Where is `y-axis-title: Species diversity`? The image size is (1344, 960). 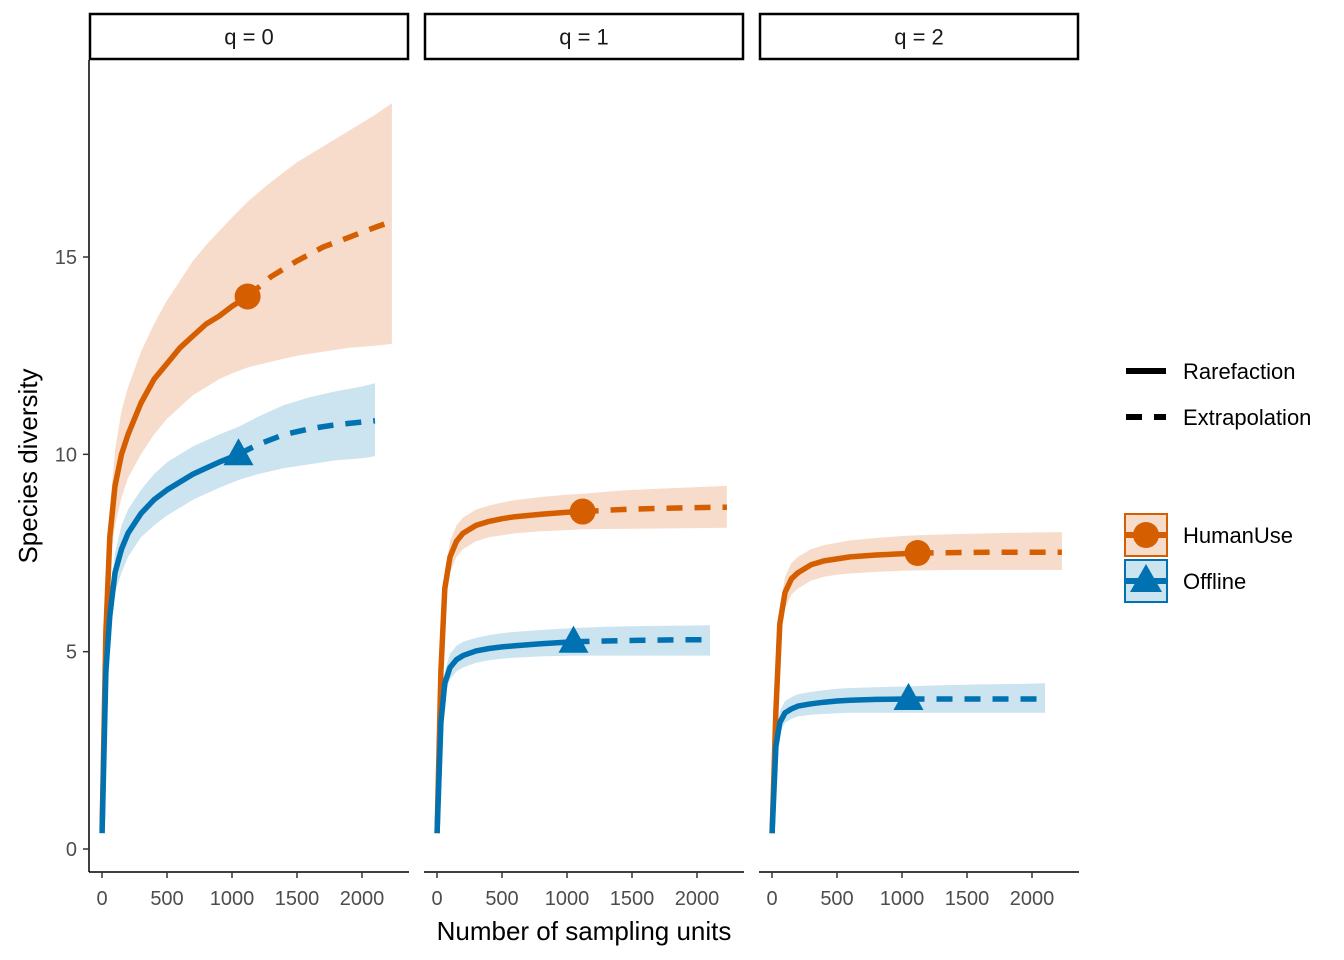
y-axis-title: Species diversity is located at coordinates (28, 465).